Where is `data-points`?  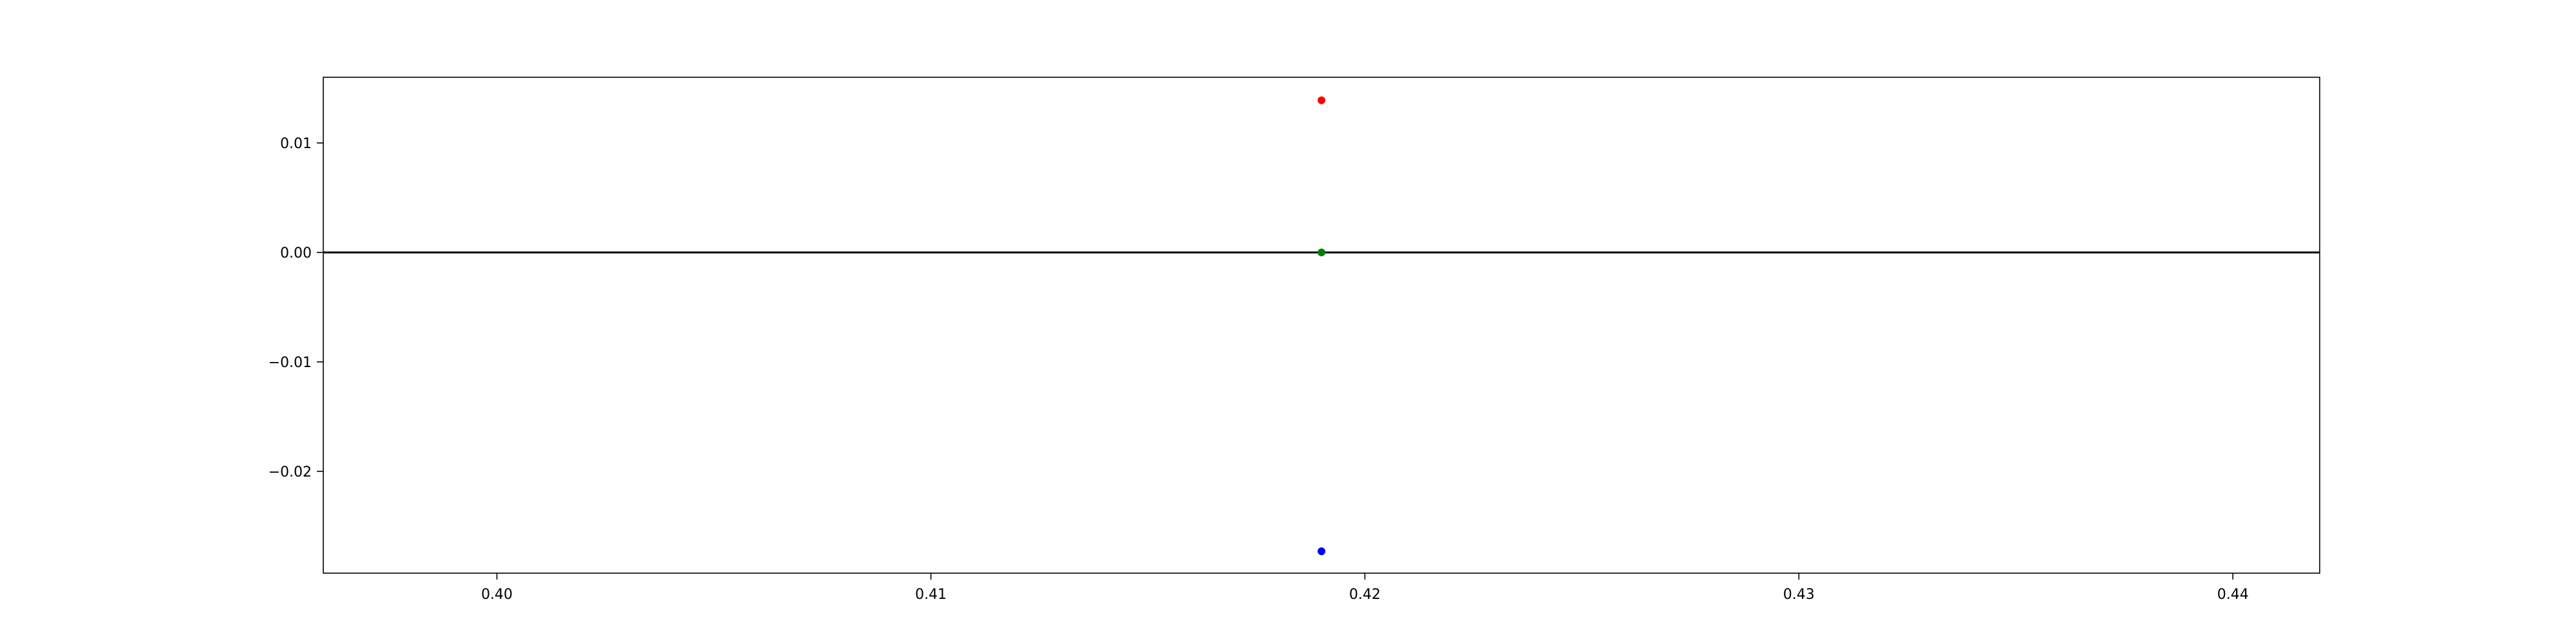
data-points is located at coordinates (1321, 326).